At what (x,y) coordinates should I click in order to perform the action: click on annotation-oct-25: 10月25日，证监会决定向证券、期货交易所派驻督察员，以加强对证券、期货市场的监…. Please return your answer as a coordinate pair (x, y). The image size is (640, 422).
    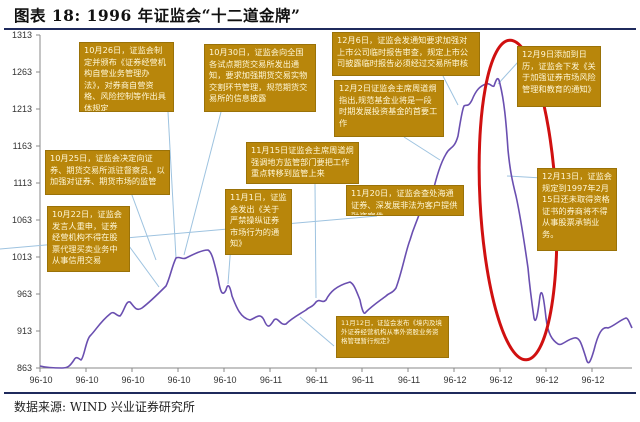
    Looking at the image, I should click on (107, 172).